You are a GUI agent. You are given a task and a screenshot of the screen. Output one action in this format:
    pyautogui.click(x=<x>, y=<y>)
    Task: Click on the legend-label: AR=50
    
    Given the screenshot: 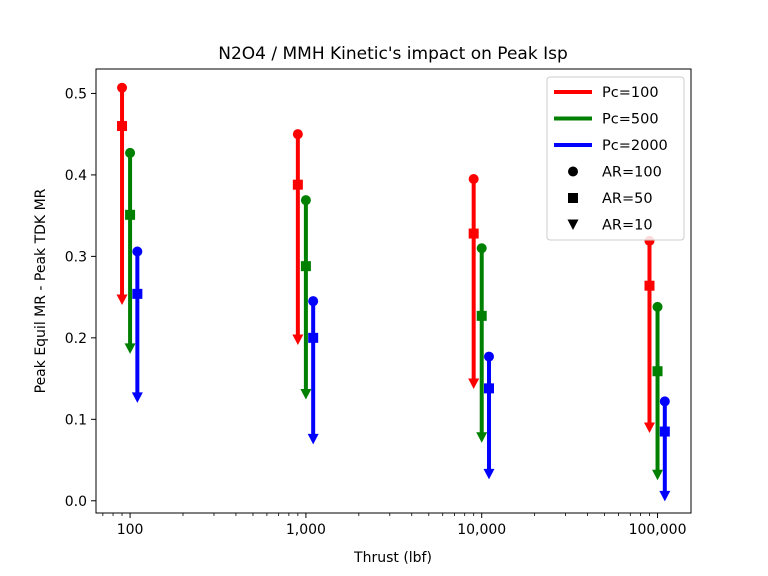 What is the action you would take?
    pyautogui.click(x=627, y=199)
    